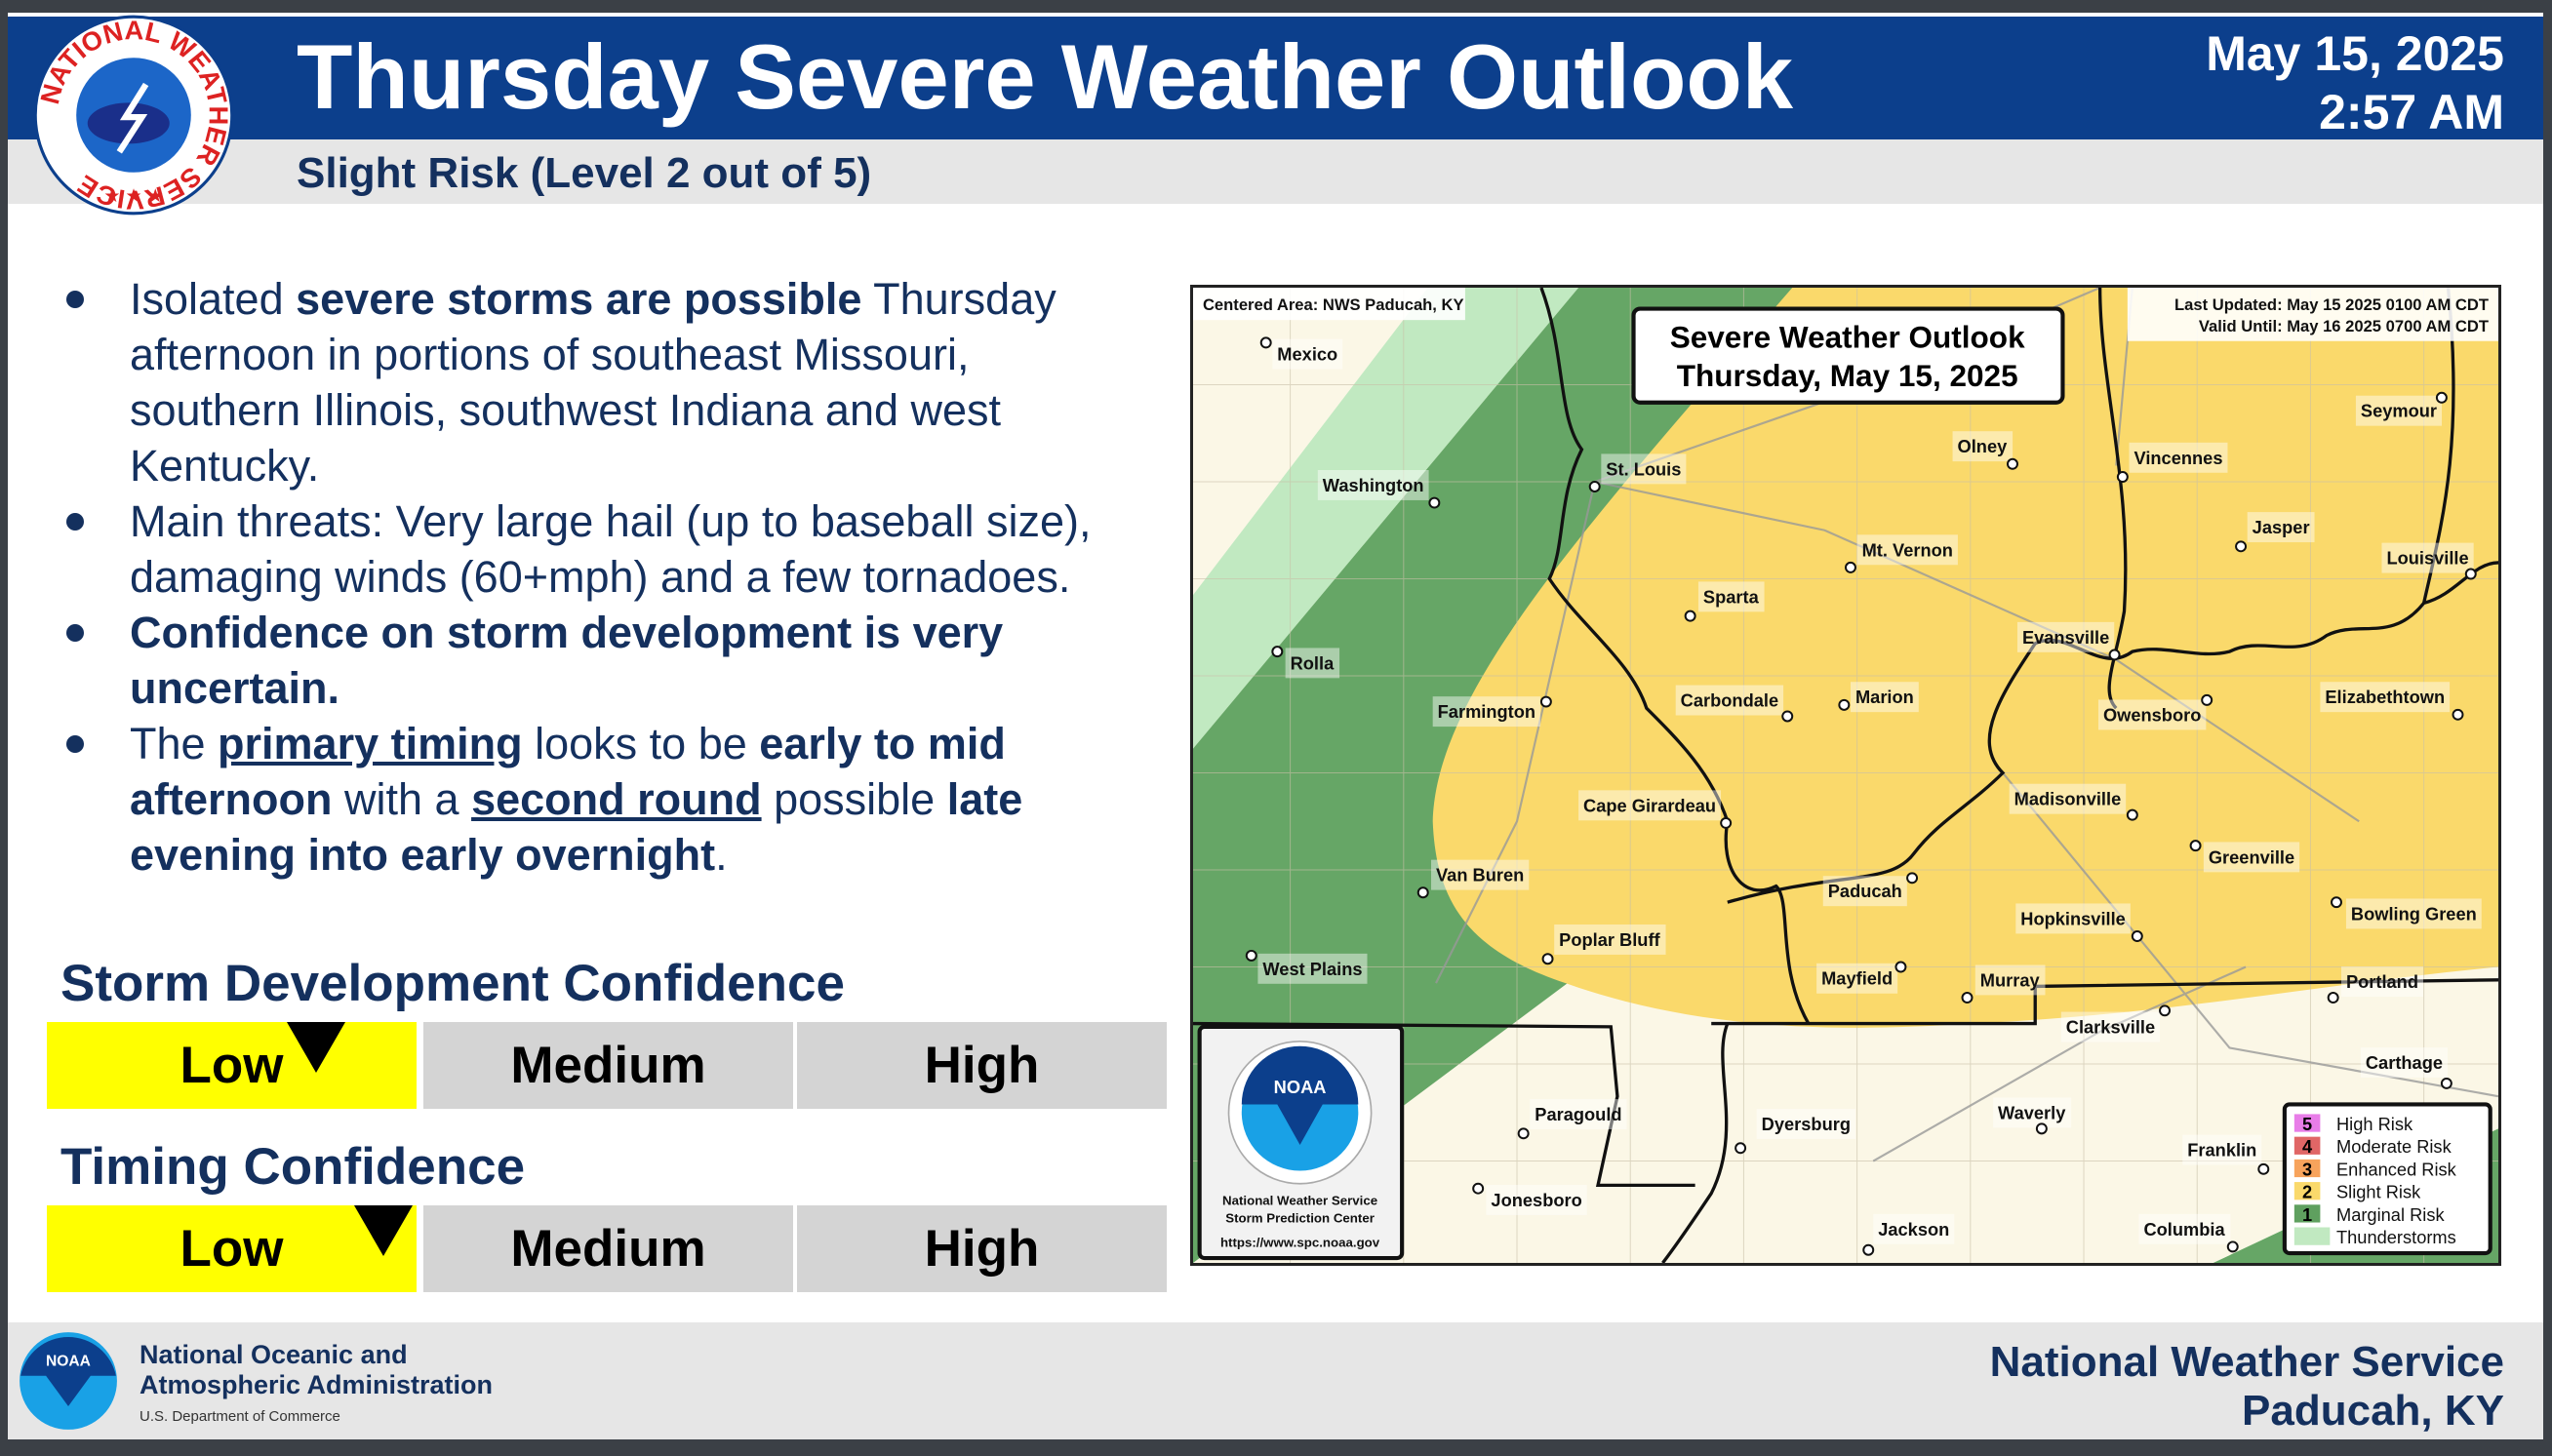 Image resolution: width=2552 pixels, height=1456 pixels. I want to click on map-title: Severe Weather Outlook, so click(1847, 336).